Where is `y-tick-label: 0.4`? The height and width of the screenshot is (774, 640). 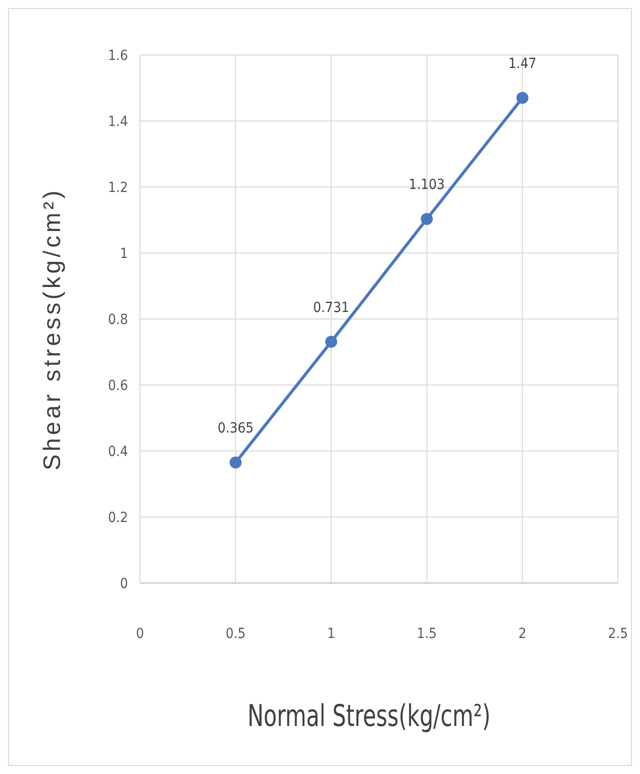
y-tick-label: 0.4 is located at coordinates (118, 452).